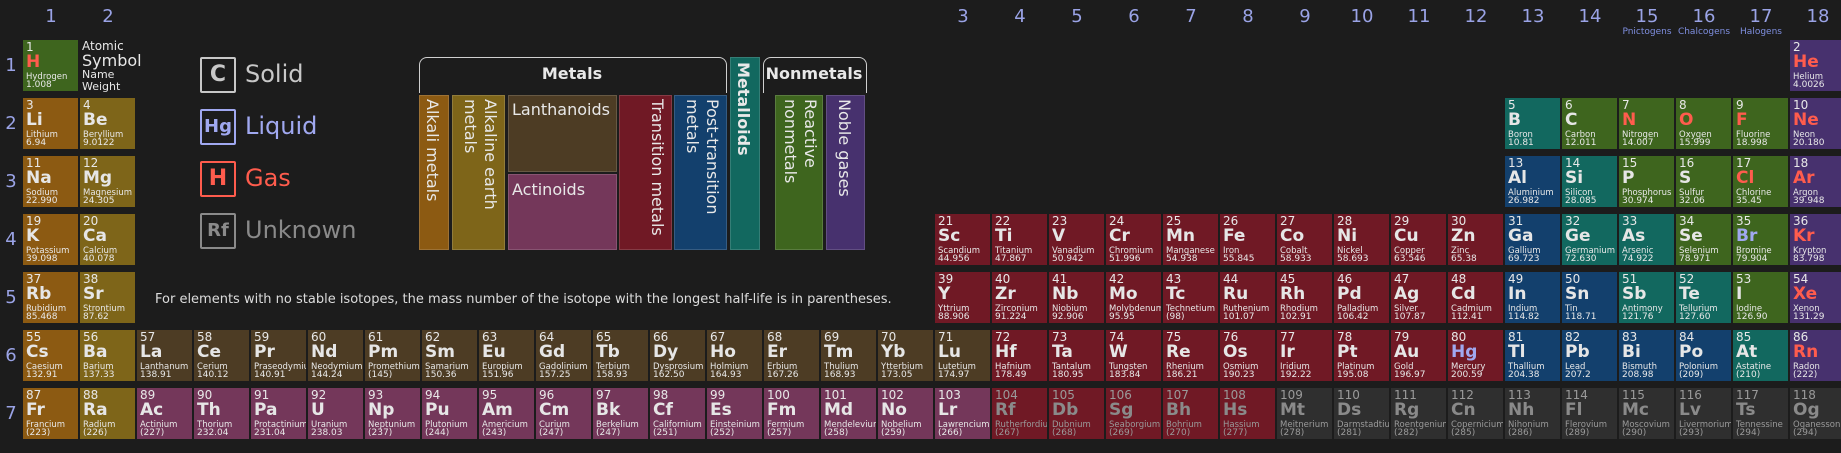 The image size is (1841, 453). Describe the element at coordinates (1815, 413) in the screenshot. I see `element-cell-og: 118 Og Oganesson (294)` at that location.